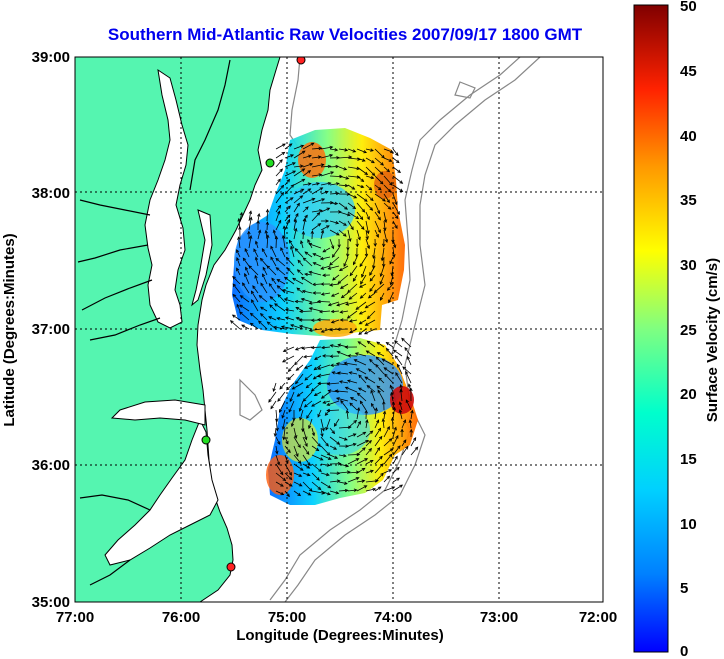 The image size is (724, 659). What do you see at coordinates (114, 231) in the screenshot?
I see `river-potomac` at bounding box center [114, 231].